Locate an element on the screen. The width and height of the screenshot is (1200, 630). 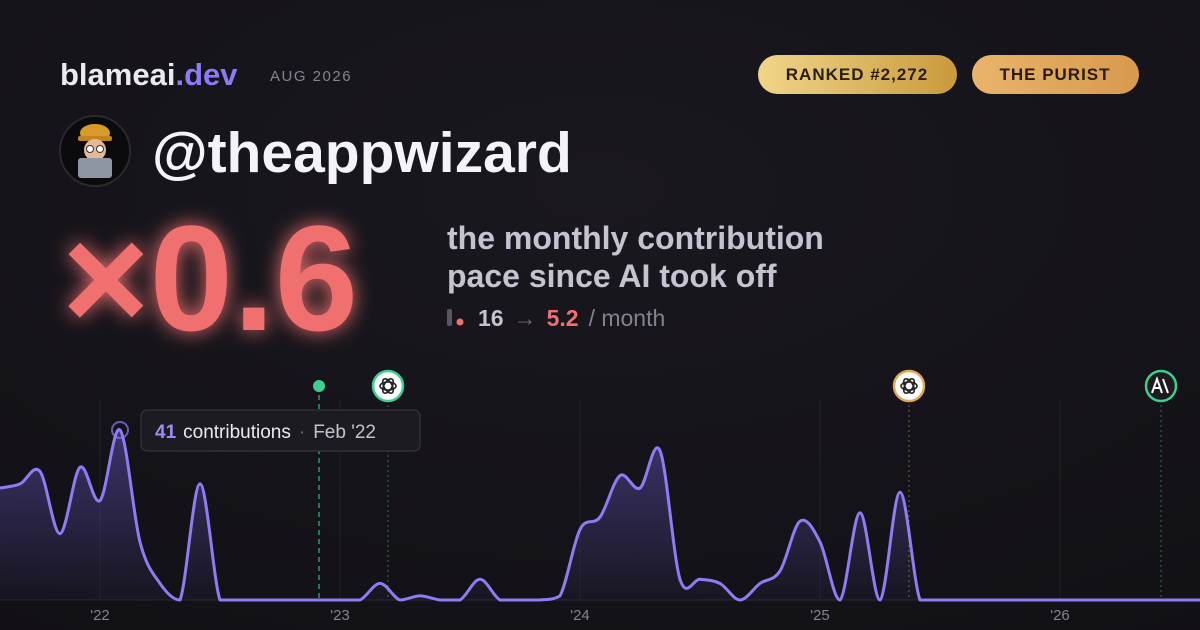
multiplier: ×0.6 is located at coordinates (210, 278).